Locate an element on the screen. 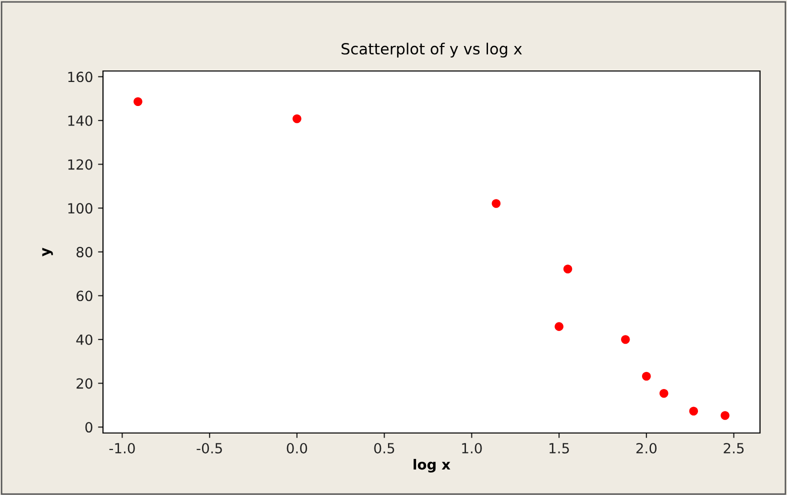 The width and height of the screenshot is (787, 495). x-tick-label: 2.5 is located at coordinates (734, 448).